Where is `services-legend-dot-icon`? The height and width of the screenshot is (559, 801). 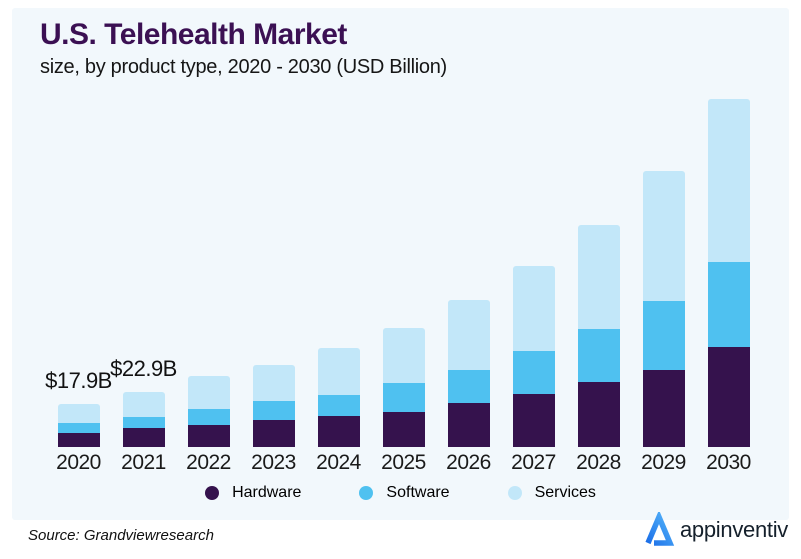
services-legend-dot-icon is located at coordinates (514, 493).